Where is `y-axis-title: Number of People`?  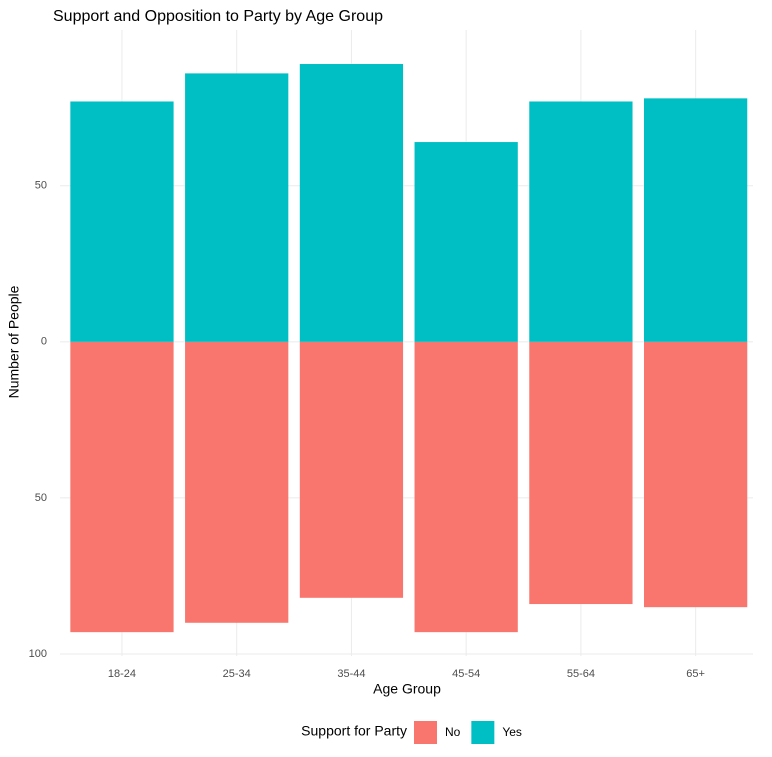 y-axis-title: Number of People is located at coordinates (14, 341).